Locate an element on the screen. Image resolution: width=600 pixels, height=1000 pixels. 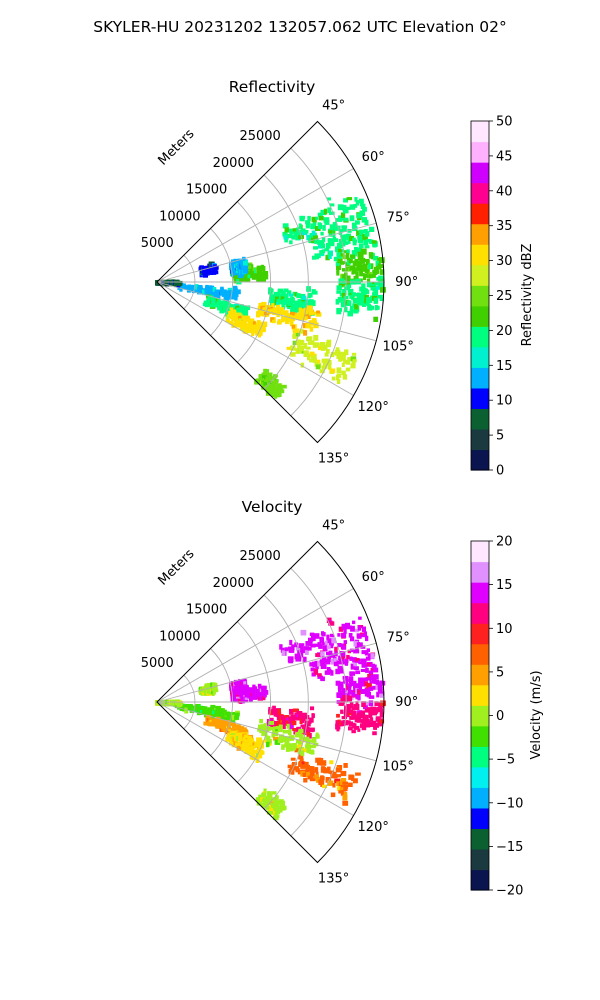
colorbar-tick-label: −5 is located at coordinates (505, 760).